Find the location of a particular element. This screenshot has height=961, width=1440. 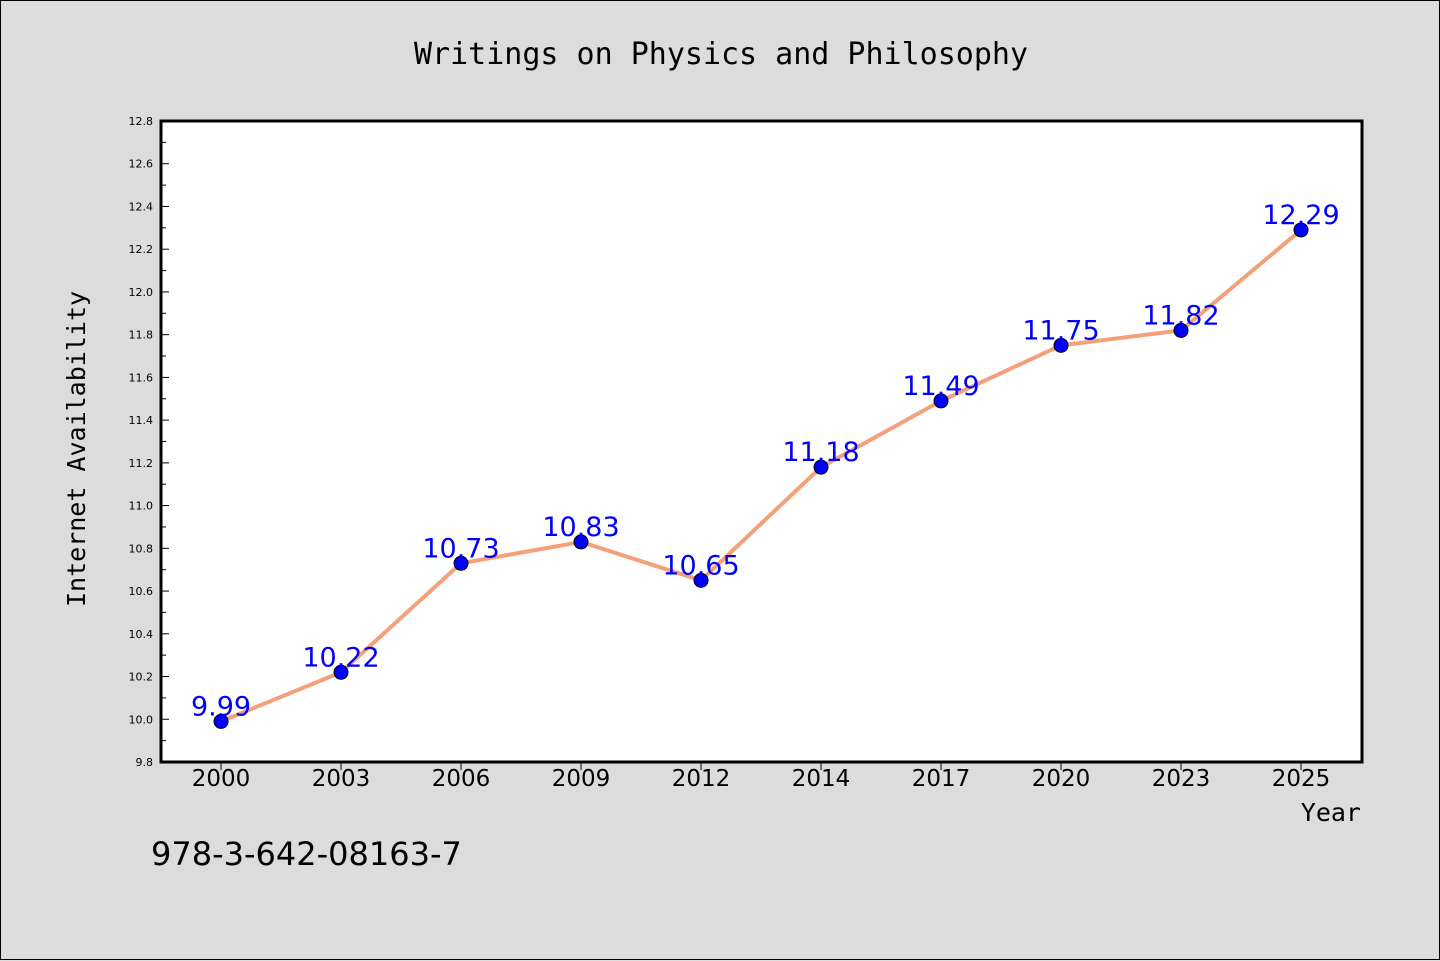

chart-title: Writings on Physics and Philosophy is located at coordinates (721, 54).